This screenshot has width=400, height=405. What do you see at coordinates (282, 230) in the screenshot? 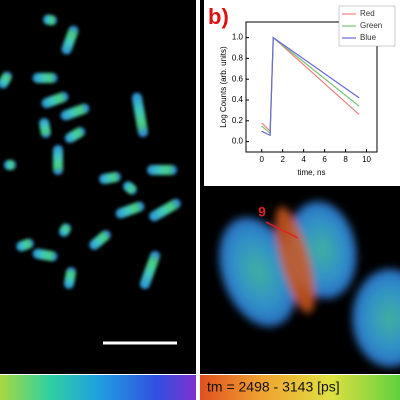
I see `marker-line` at bounding box center [282, 230].